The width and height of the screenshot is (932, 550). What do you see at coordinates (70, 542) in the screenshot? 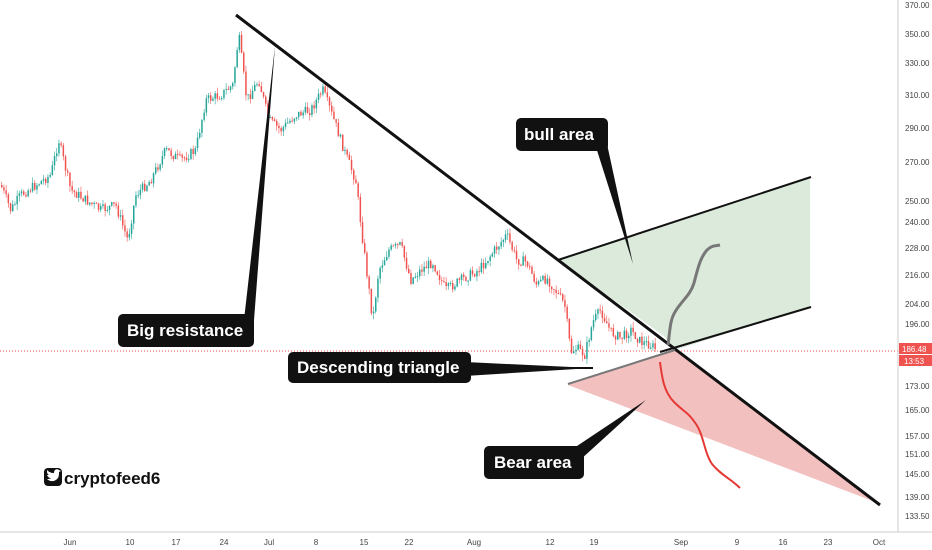
I see `time-tick-label: Jun` at bounding box center [70, 542].